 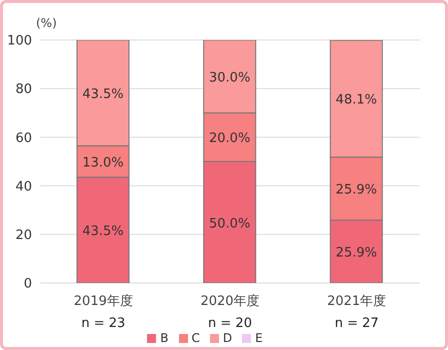 What do you see at coordinates (356, 100) in the screenshot?
I see `data-label: 48.1%` at bounding box center [356, 100].